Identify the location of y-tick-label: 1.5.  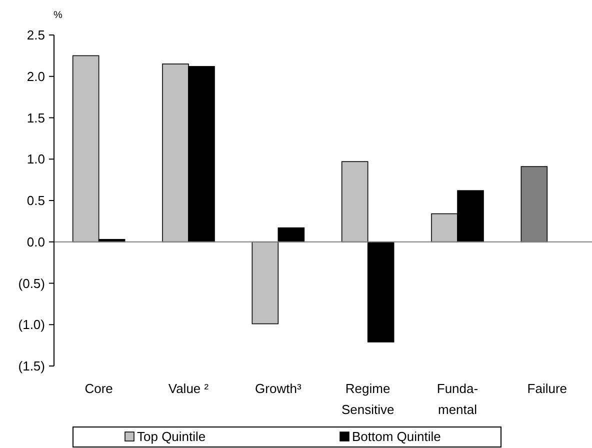
(35, 118).